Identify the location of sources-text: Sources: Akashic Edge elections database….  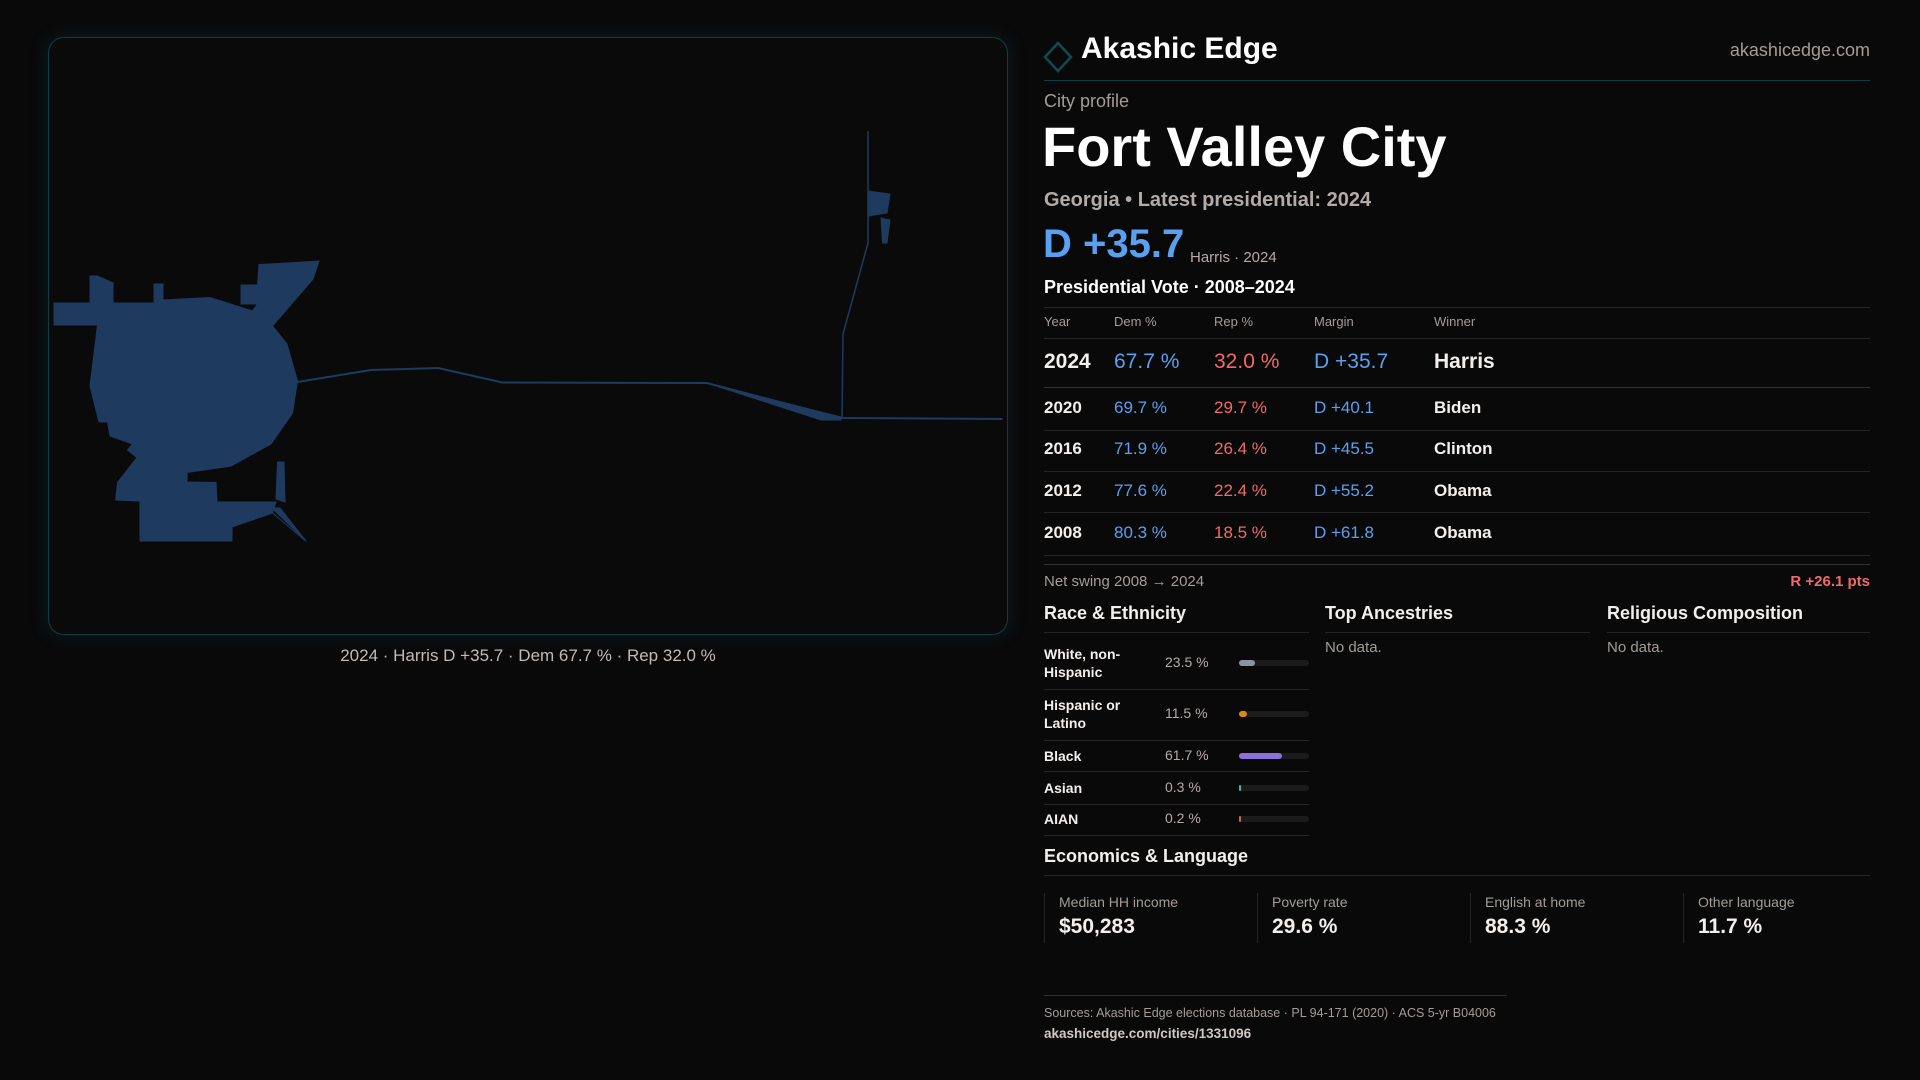
(1270, 1013).